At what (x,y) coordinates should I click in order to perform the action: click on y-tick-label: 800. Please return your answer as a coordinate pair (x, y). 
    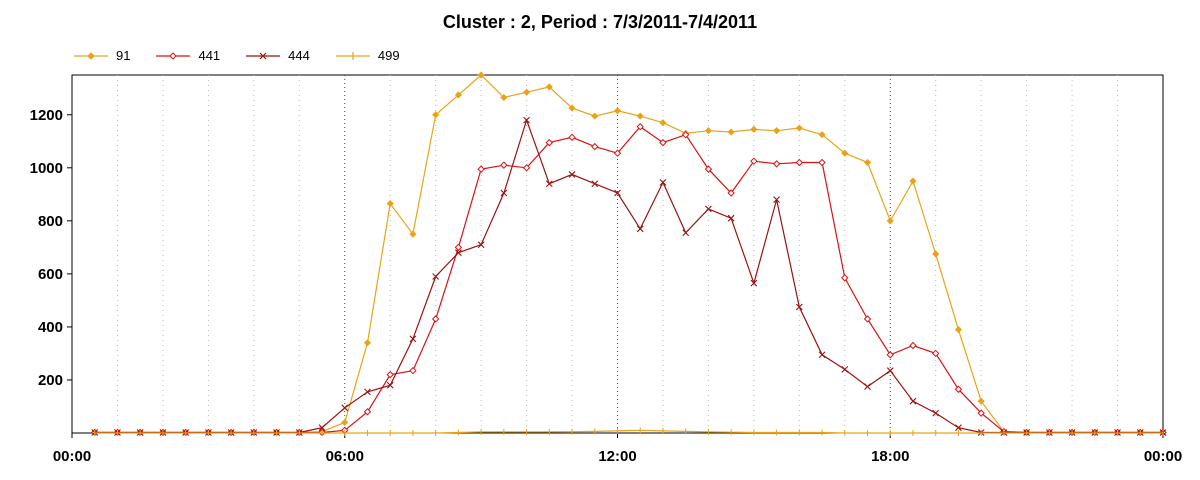
    Looking at the image, I should click on (50, 221).